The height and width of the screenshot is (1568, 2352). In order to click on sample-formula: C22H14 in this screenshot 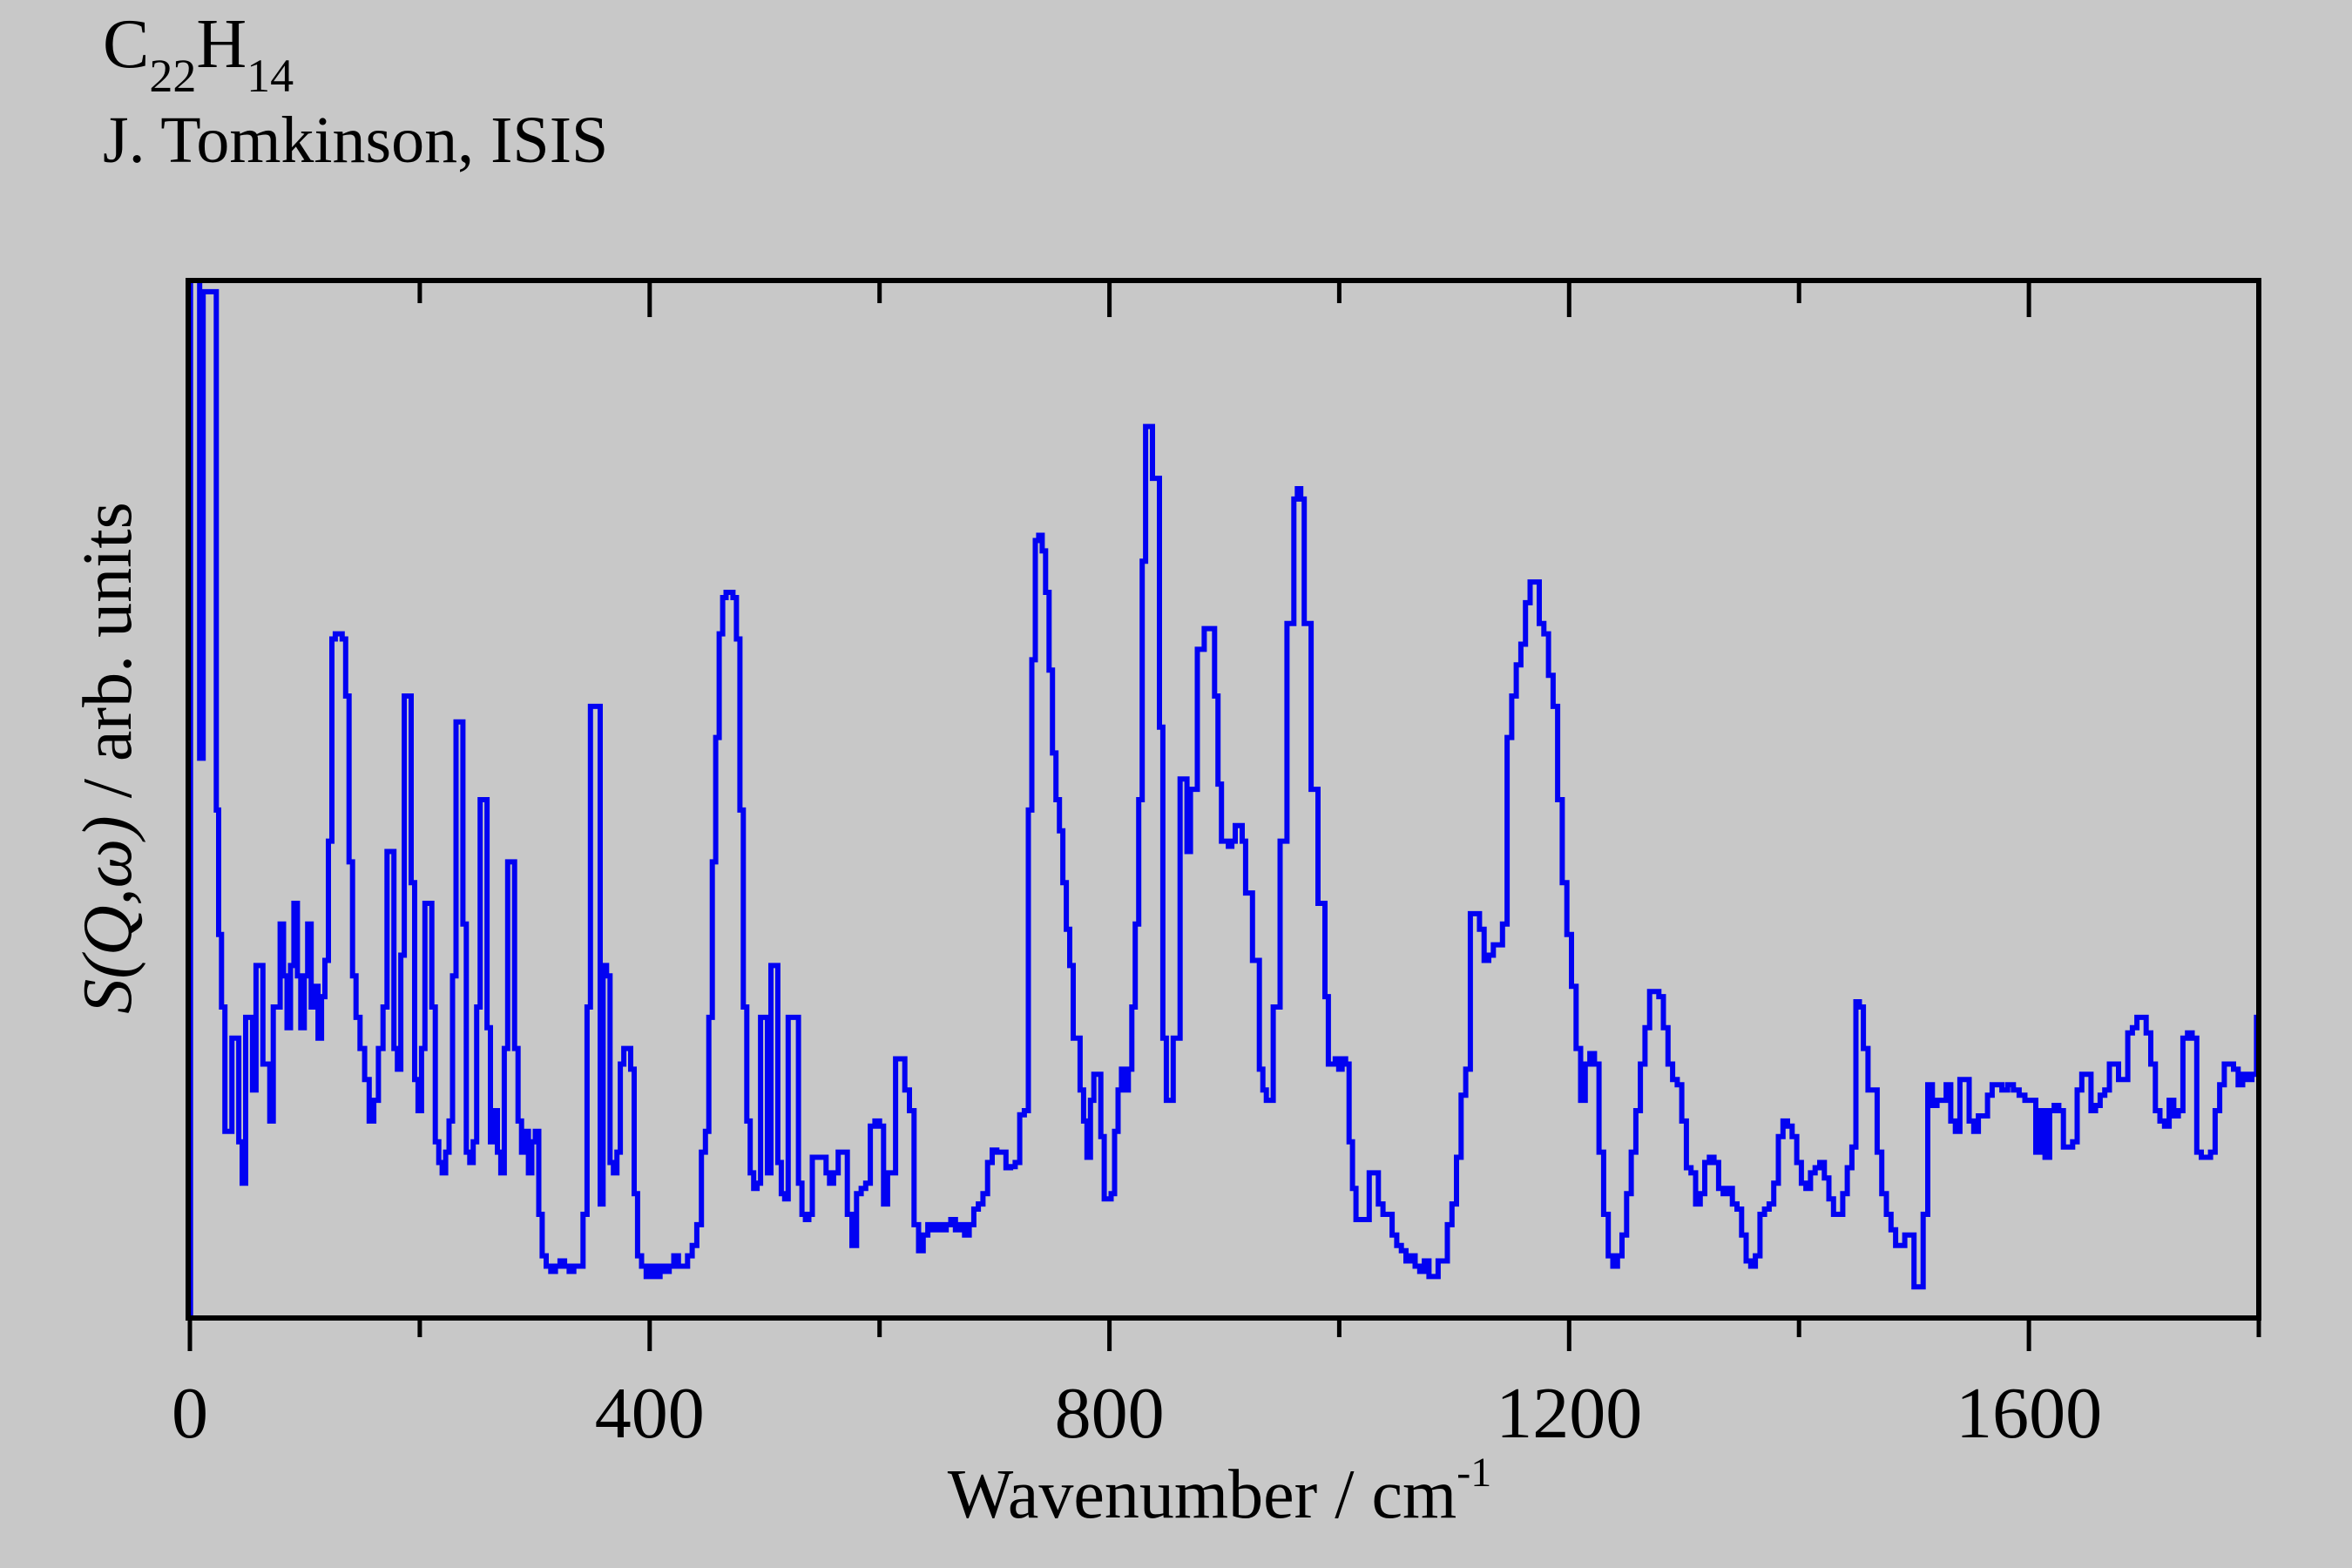, I will do `click(198, 52)`.